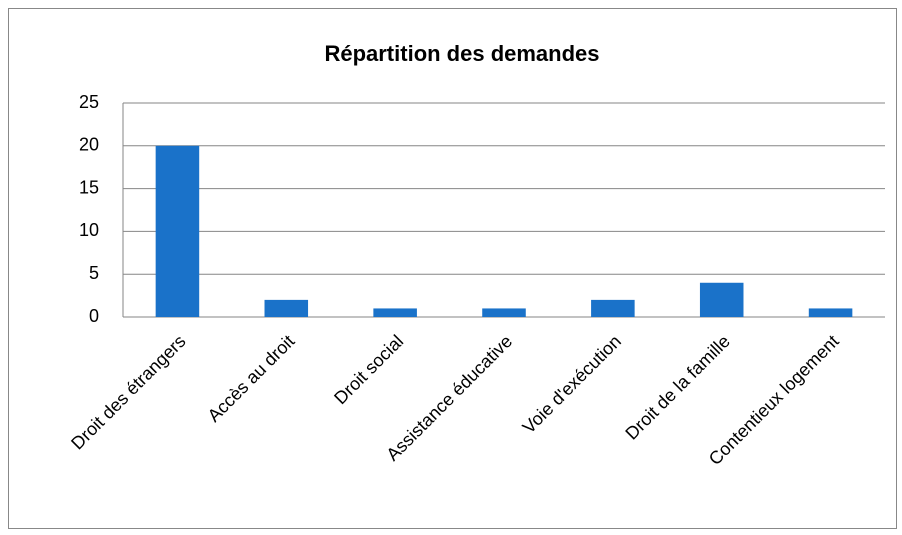 This screenshot has width=902, height=535. I want to click on y-tick-label: 15, so click(89, 187).